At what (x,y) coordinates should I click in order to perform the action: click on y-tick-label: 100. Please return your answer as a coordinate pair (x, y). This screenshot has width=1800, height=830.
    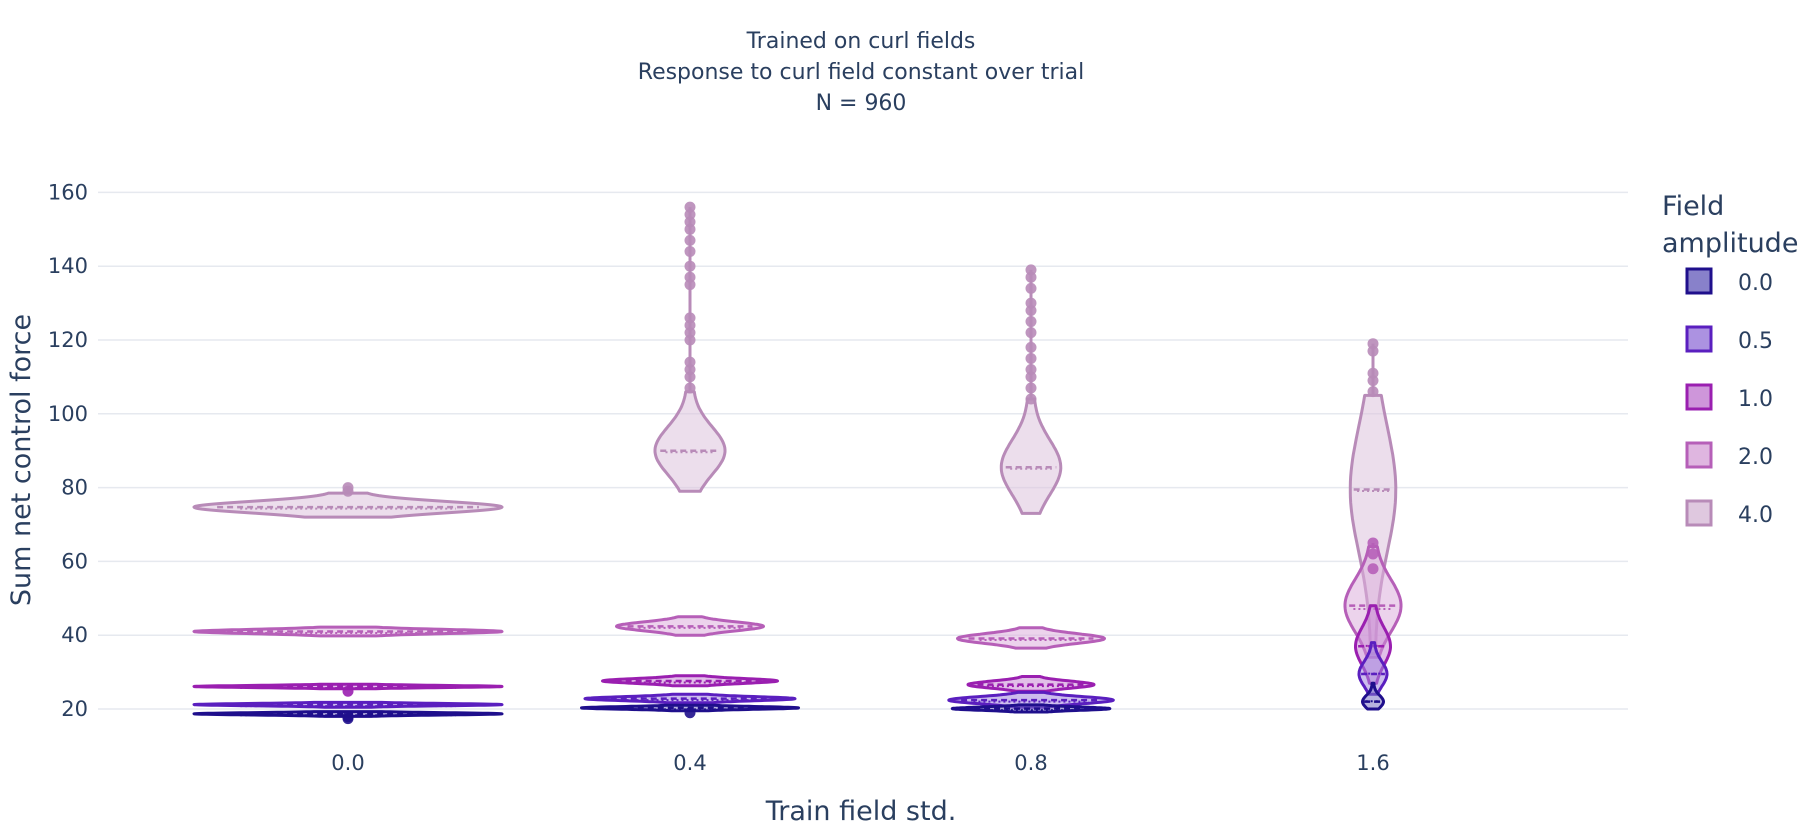
    Looking at the image, I should click on (68, 414).